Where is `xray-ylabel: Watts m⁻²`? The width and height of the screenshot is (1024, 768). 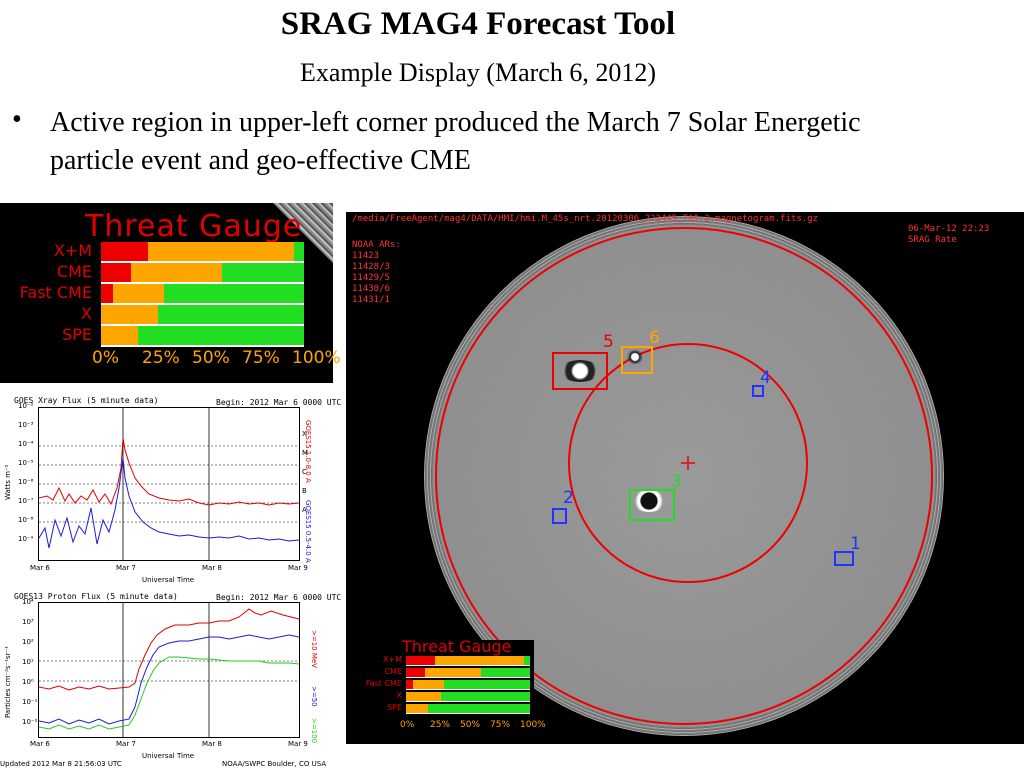
xray-ylabel: Watts m⁻² is located at coordinates (8, 482).